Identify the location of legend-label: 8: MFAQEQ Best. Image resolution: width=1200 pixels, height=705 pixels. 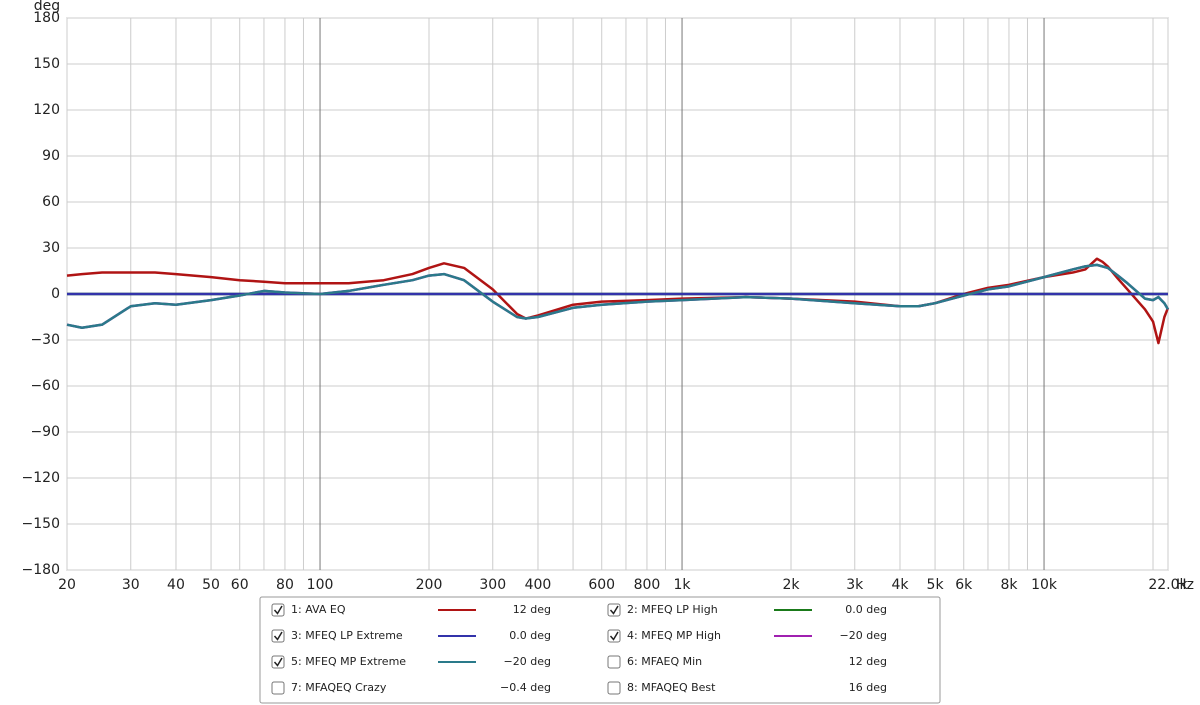
(671, 687).